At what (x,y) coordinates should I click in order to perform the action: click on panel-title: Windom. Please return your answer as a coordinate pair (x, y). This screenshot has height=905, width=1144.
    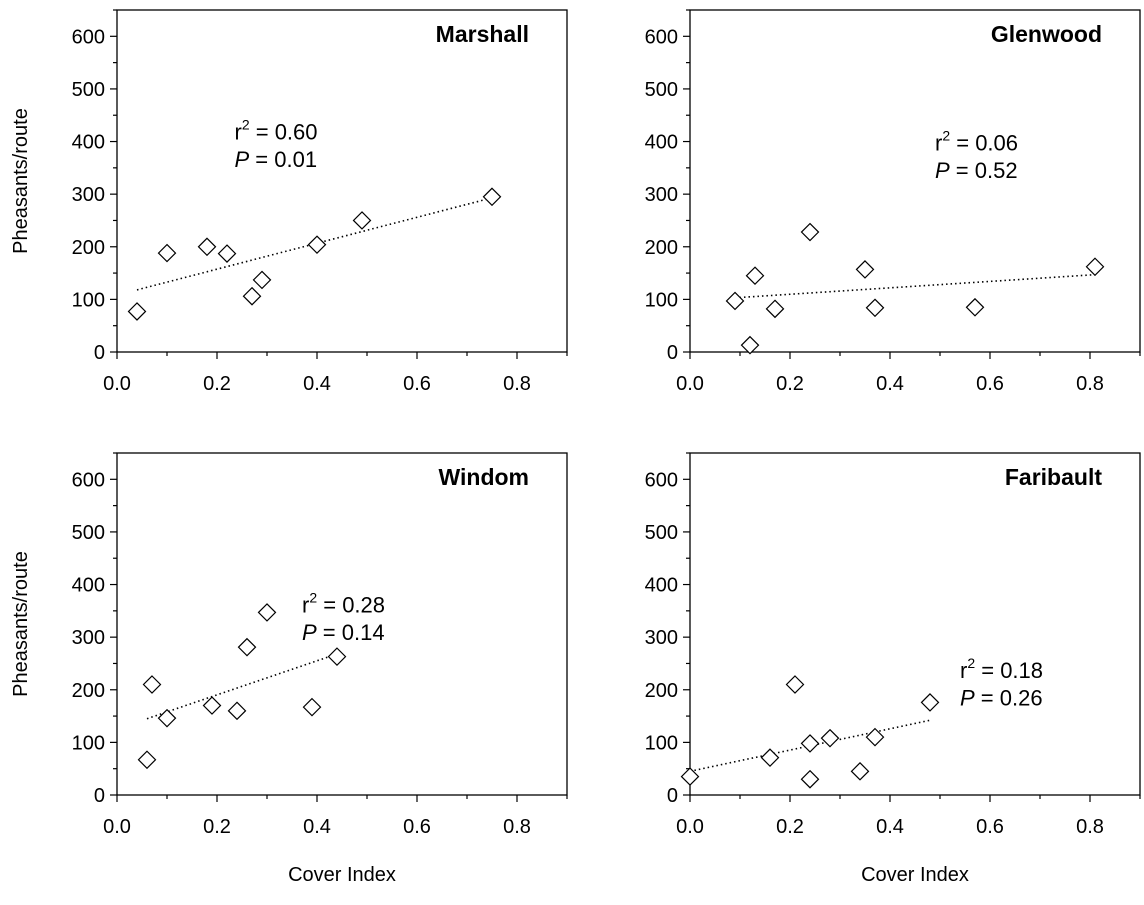
    Looking at the image, I should click on (484, 477).